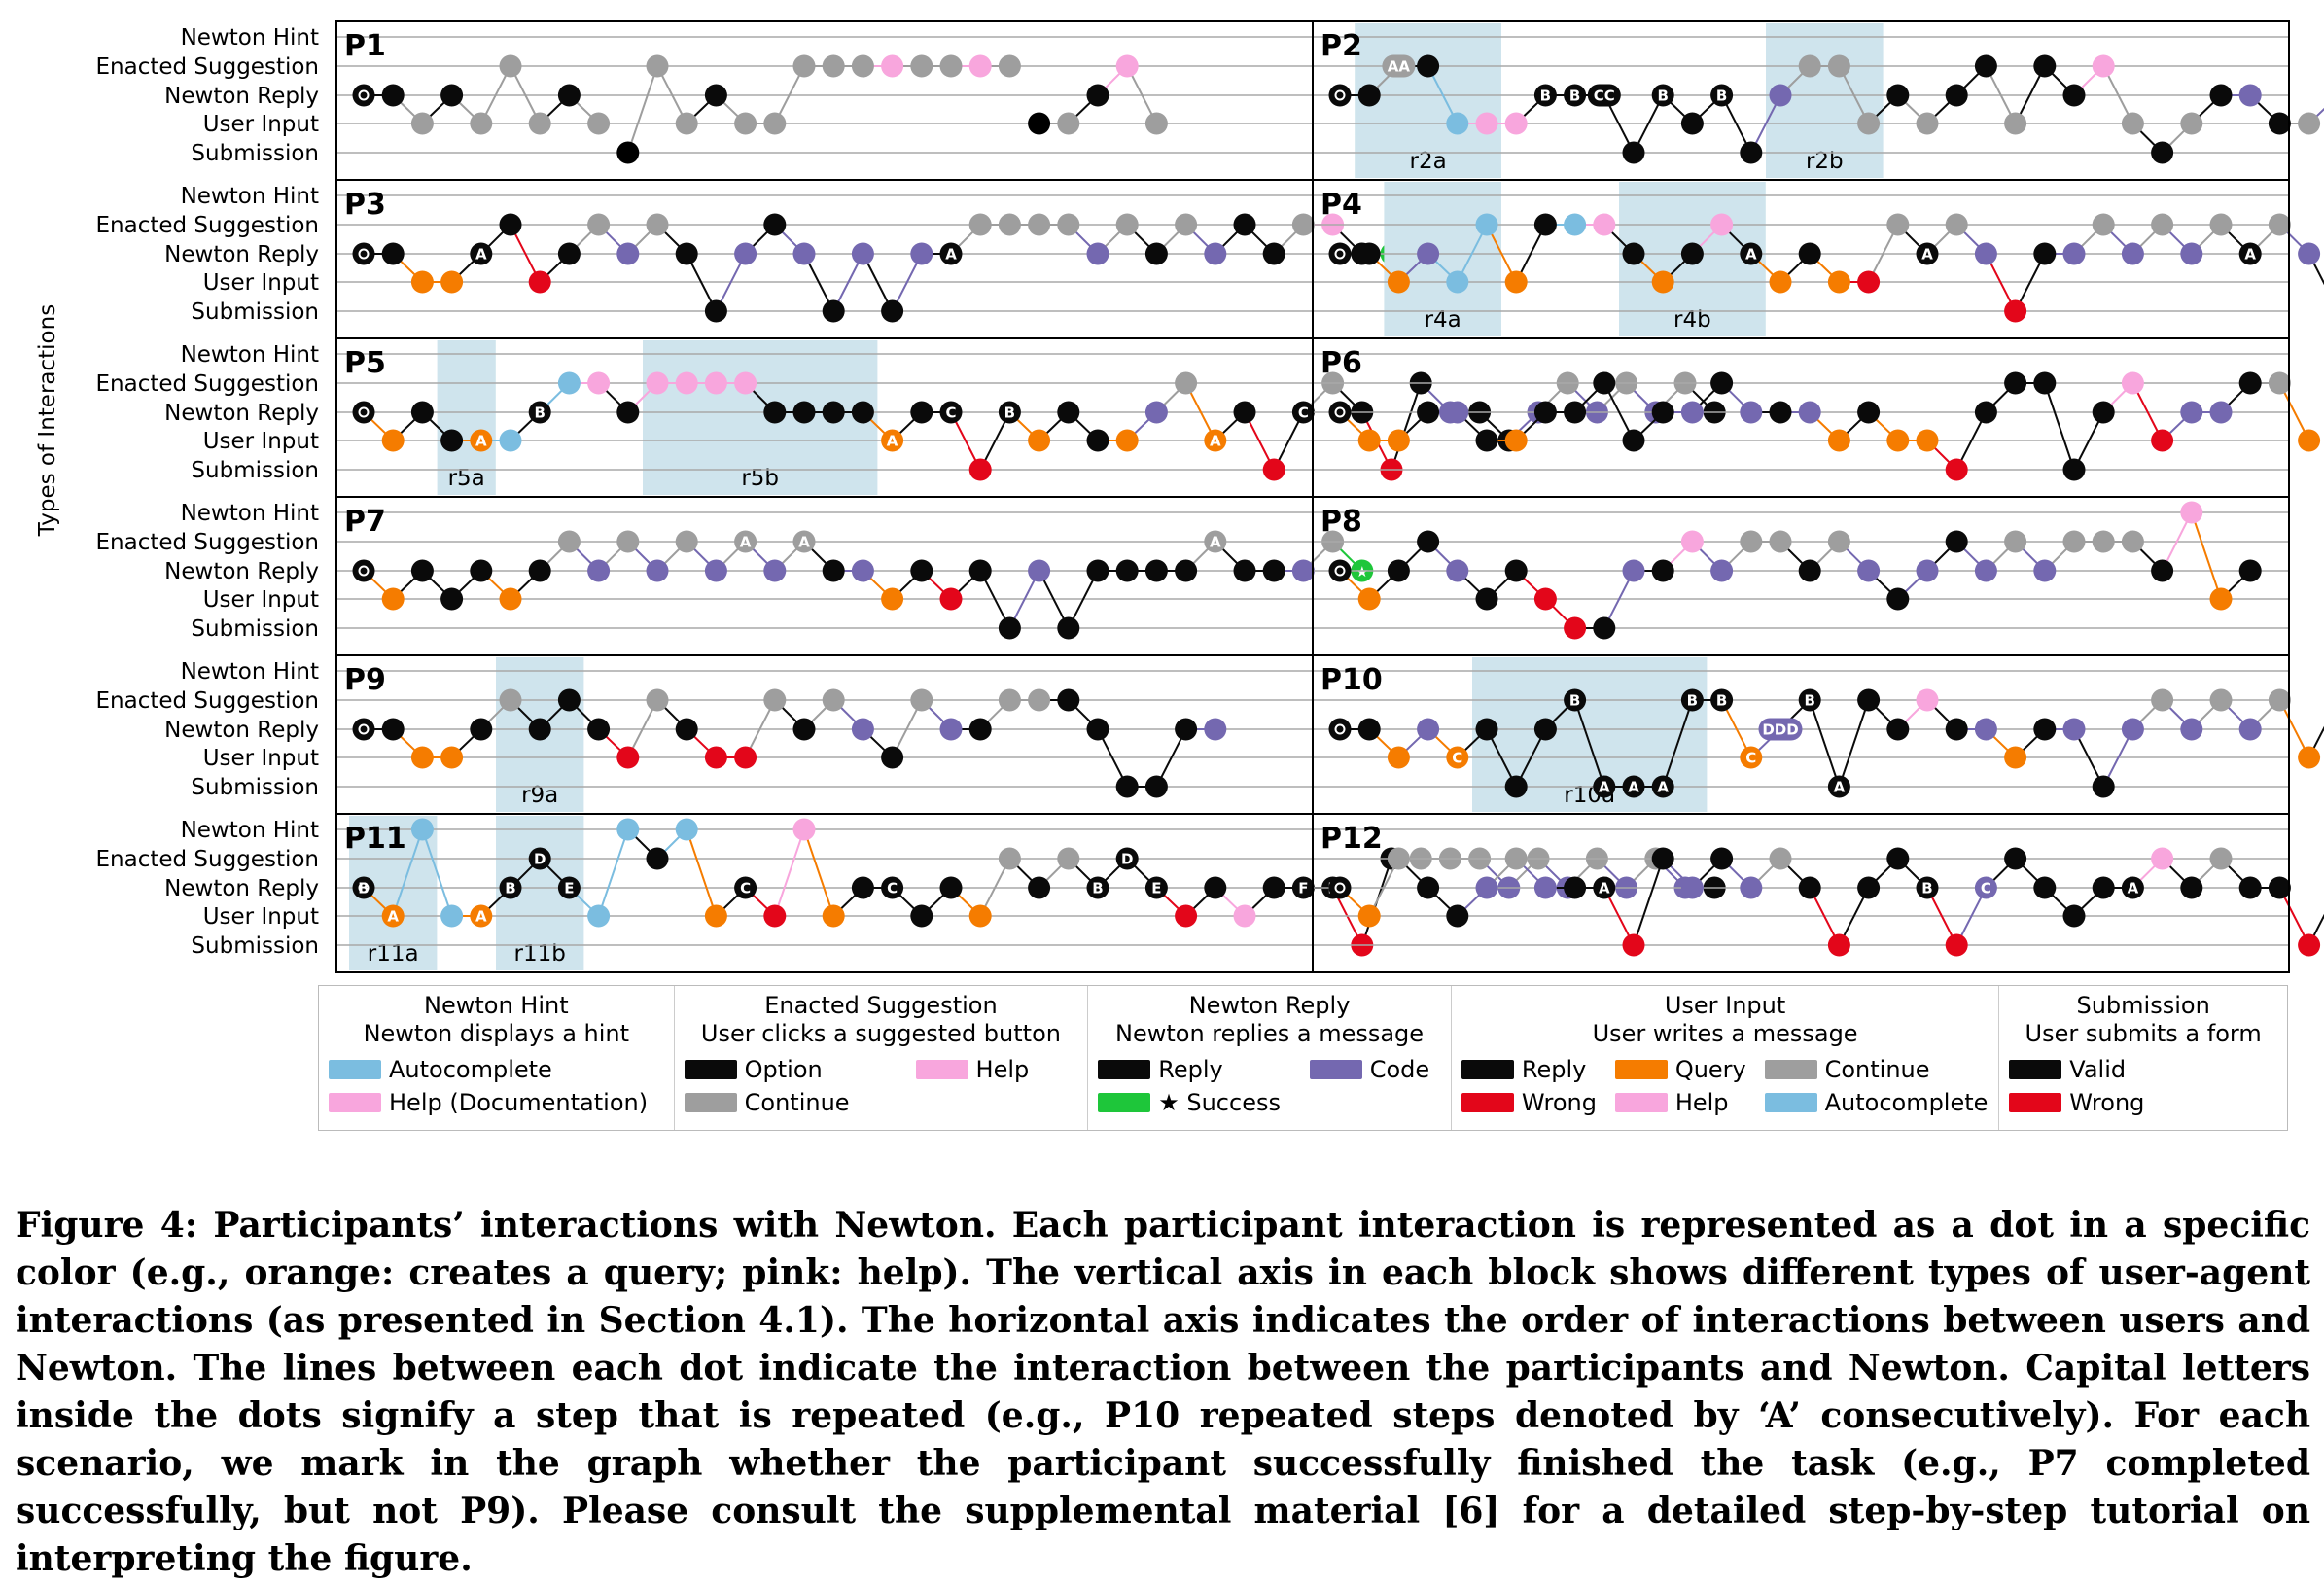 This screenshot has height=1583, width=2324. Describe the element at coordinates (1341, 363) in the screenshot. I see `panel-label: P6` at that location.